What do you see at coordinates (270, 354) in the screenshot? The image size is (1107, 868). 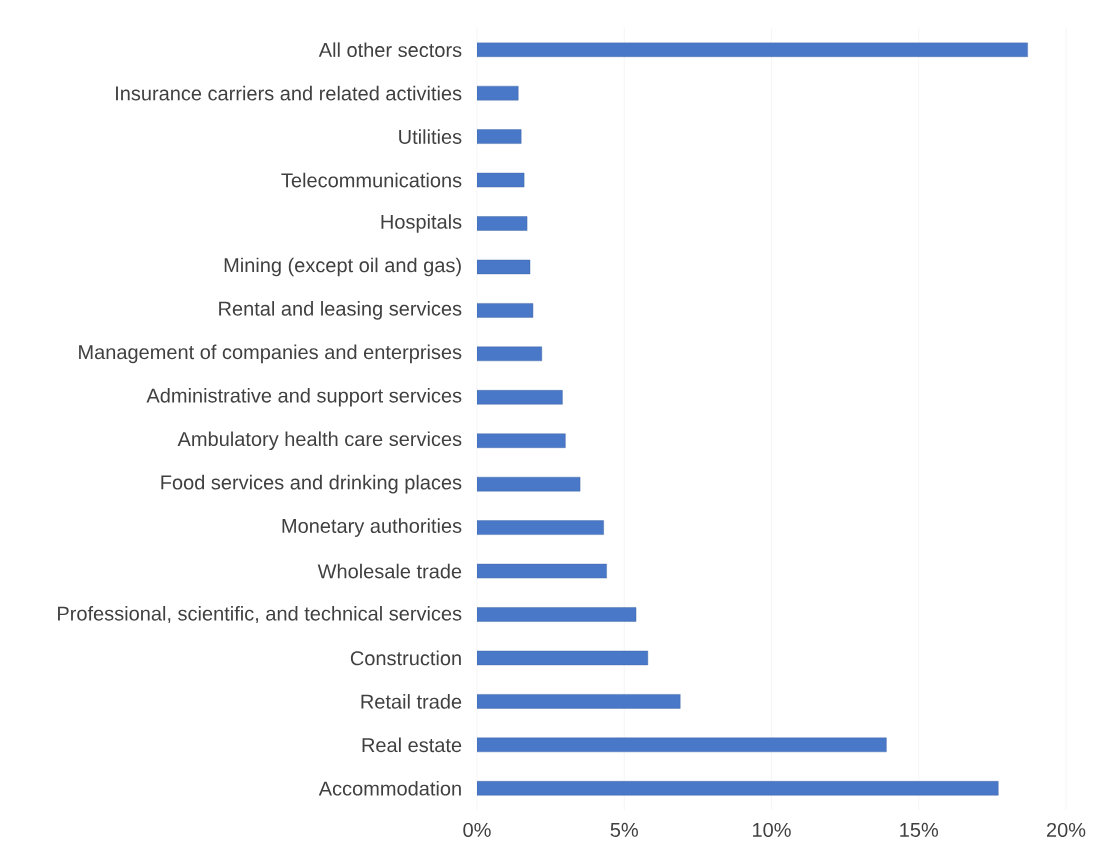 I see `y-tick-label: Management of companies and enterprises` at bounding box center [270, 354].